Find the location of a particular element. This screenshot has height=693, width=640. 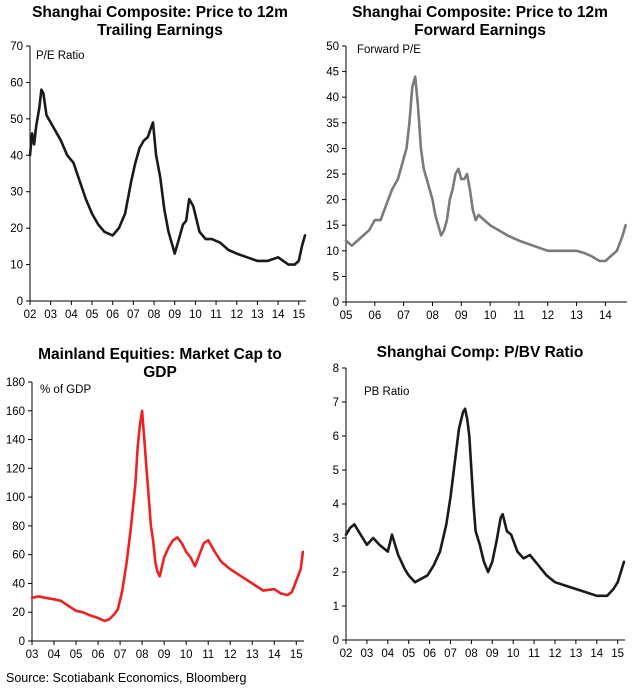

y-tick-label: 80 is located at coordinates (18, 527).